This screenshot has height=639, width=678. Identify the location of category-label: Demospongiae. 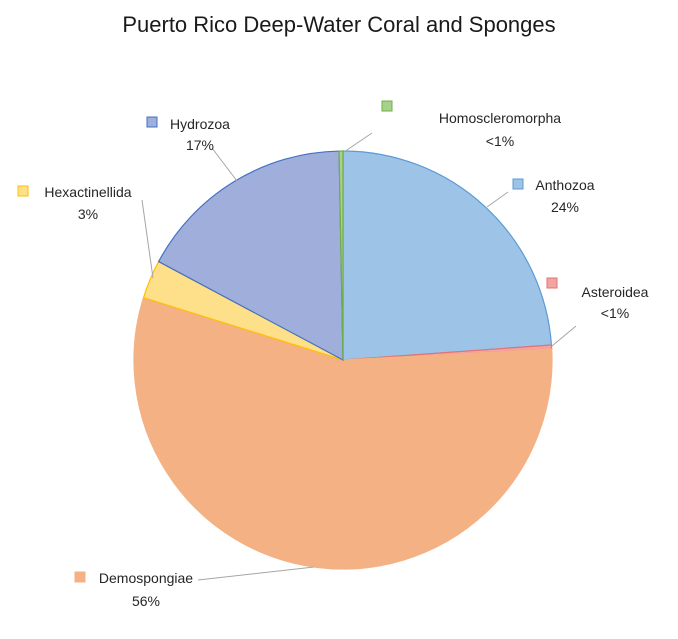
(146, 578).